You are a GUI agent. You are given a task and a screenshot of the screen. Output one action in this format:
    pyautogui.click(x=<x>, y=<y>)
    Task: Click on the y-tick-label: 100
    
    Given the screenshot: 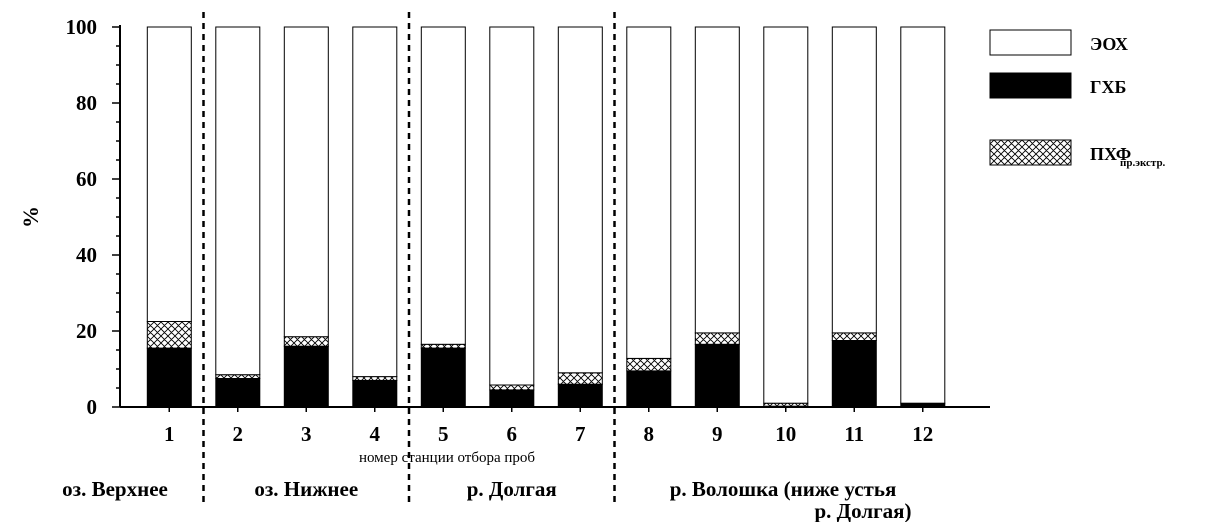 What is the action you would take?
    pyautogui.click(x=82, y=27)
    